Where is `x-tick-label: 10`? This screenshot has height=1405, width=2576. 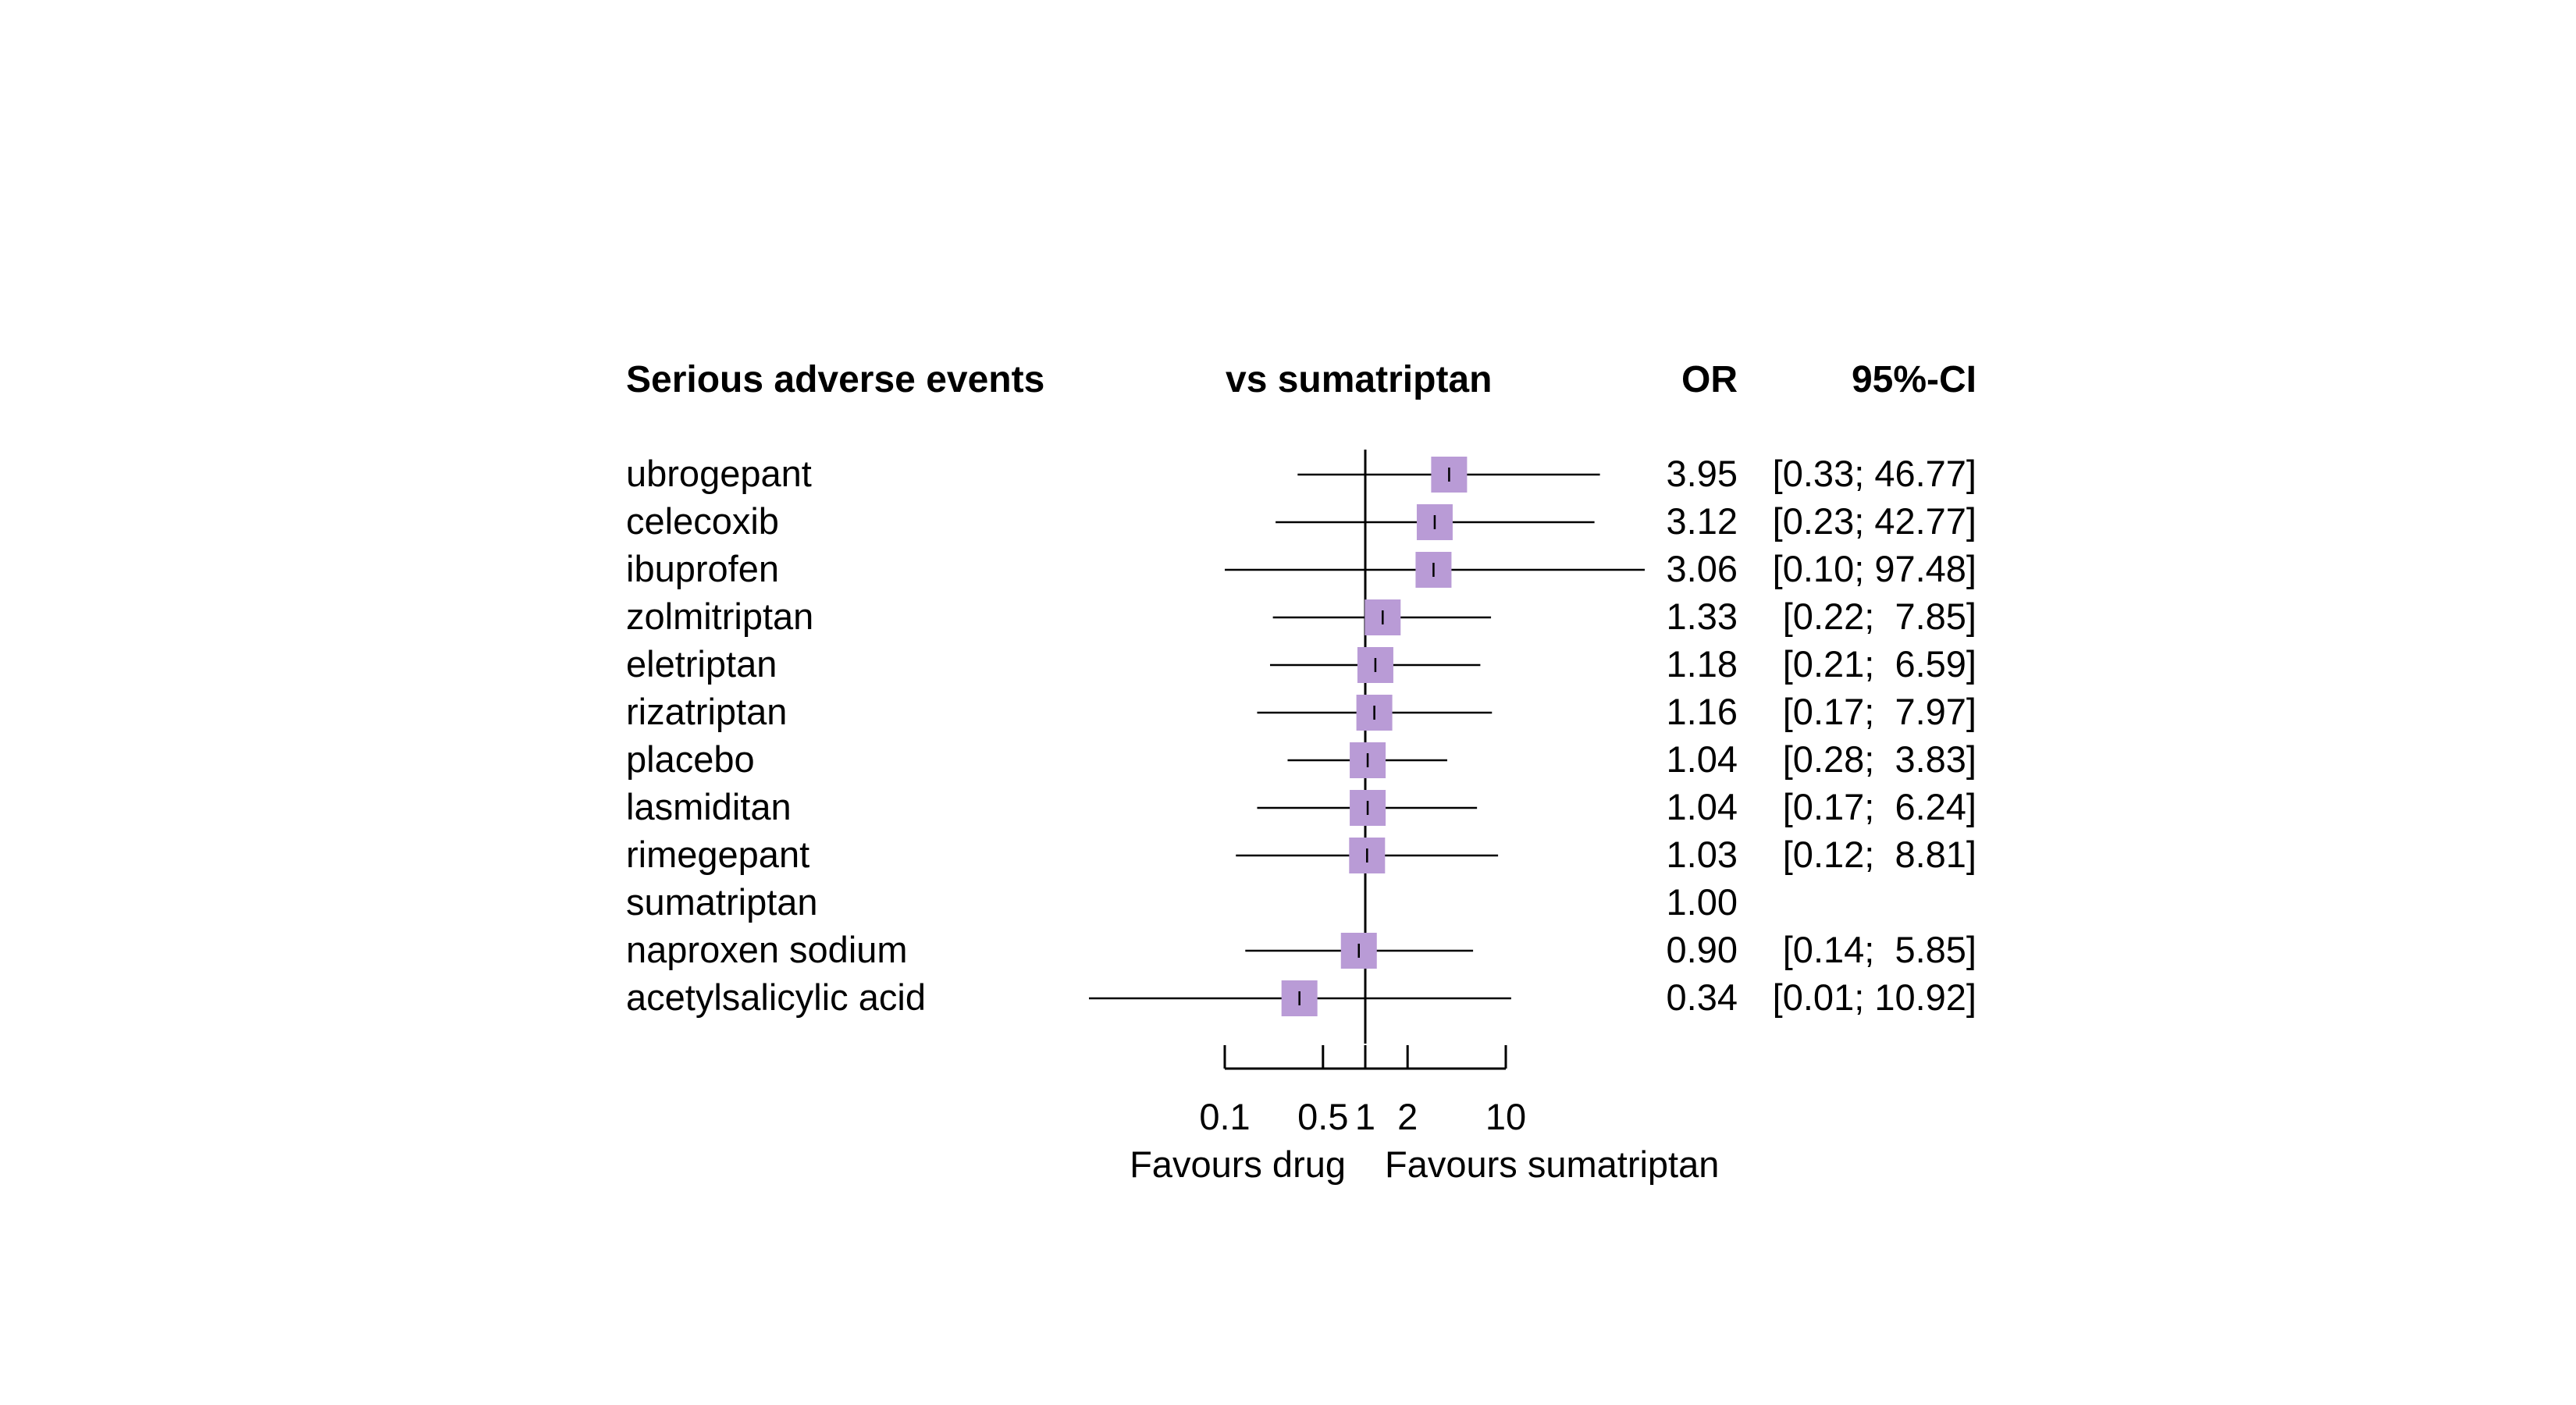 x-tick-label: 10 is located at coordinates (1506, 1116).